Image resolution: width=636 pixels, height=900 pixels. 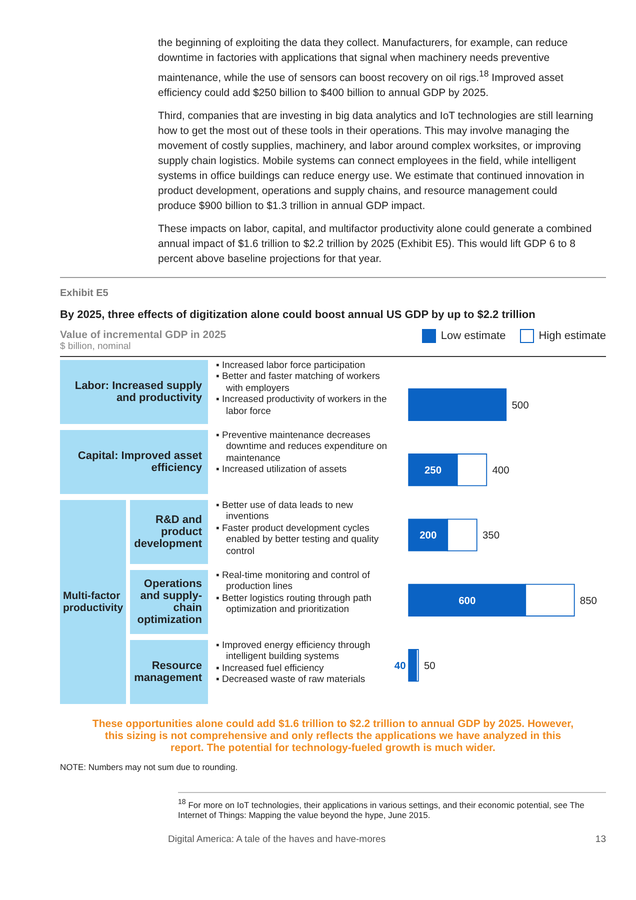 I want to click on text: These opportunities alone could add $1.6 trillion to $2.2 trillion to annual GDP by 2025. However, this sizing is not comprehensive and only reflects the applications we have analyzed in this report. The potential for technology-fueled growth is much wider., so click(x=333, y=736).